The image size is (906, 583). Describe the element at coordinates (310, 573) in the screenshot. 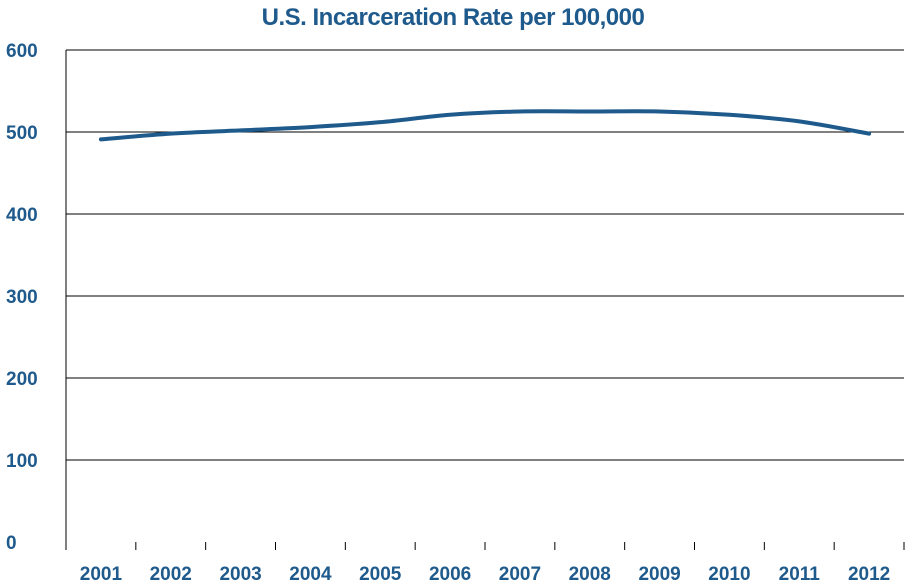

I see `x-tick-label-2004: 2004` at that location.